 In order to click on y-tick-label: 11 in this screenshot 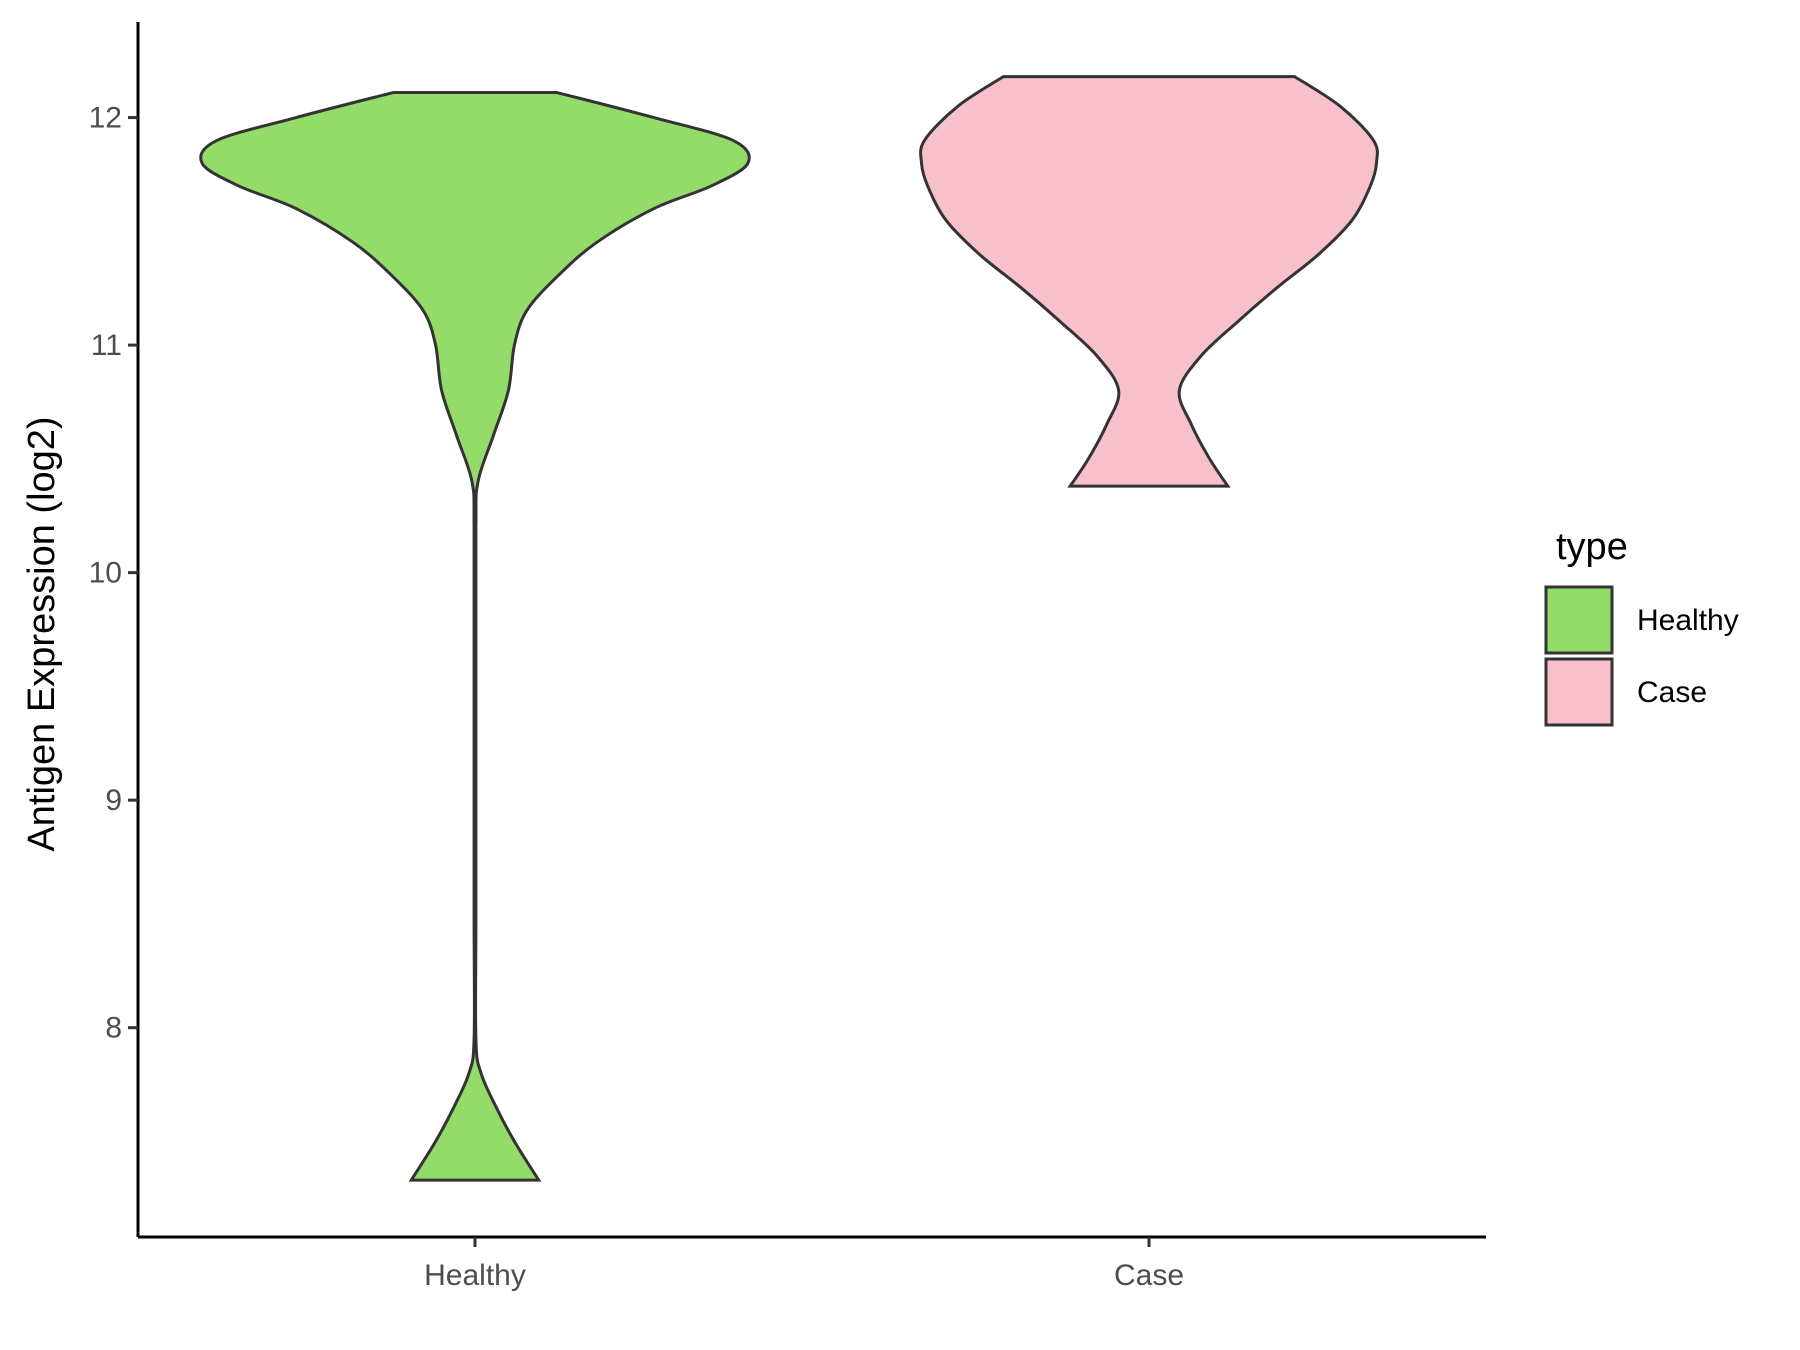, I will do `click(106, 345)`.